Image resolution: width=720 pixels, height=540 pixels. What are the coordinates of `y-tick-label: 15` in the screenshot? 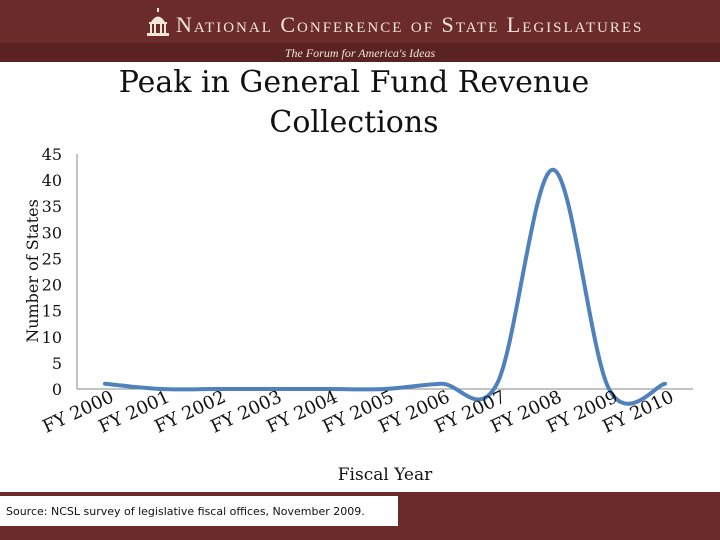 It's located at (52, 311).